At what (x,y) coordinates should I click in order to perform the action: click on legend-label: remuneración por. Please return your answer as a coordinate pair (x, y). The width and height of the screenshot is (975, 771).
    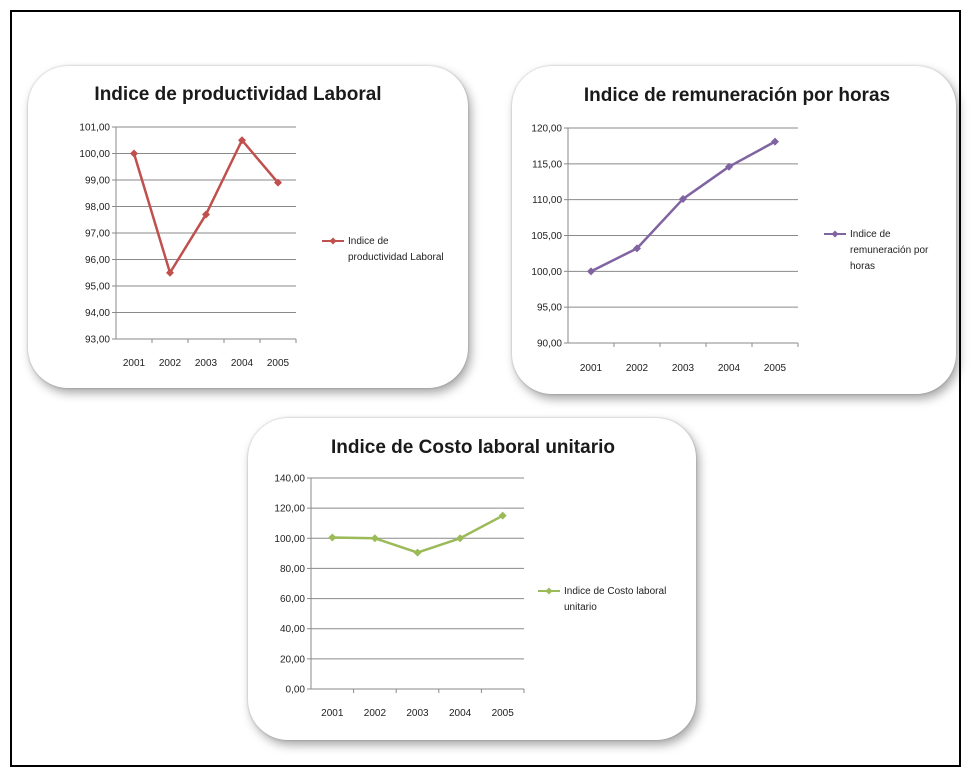
    Looking at the image, I should click on (889, 250).